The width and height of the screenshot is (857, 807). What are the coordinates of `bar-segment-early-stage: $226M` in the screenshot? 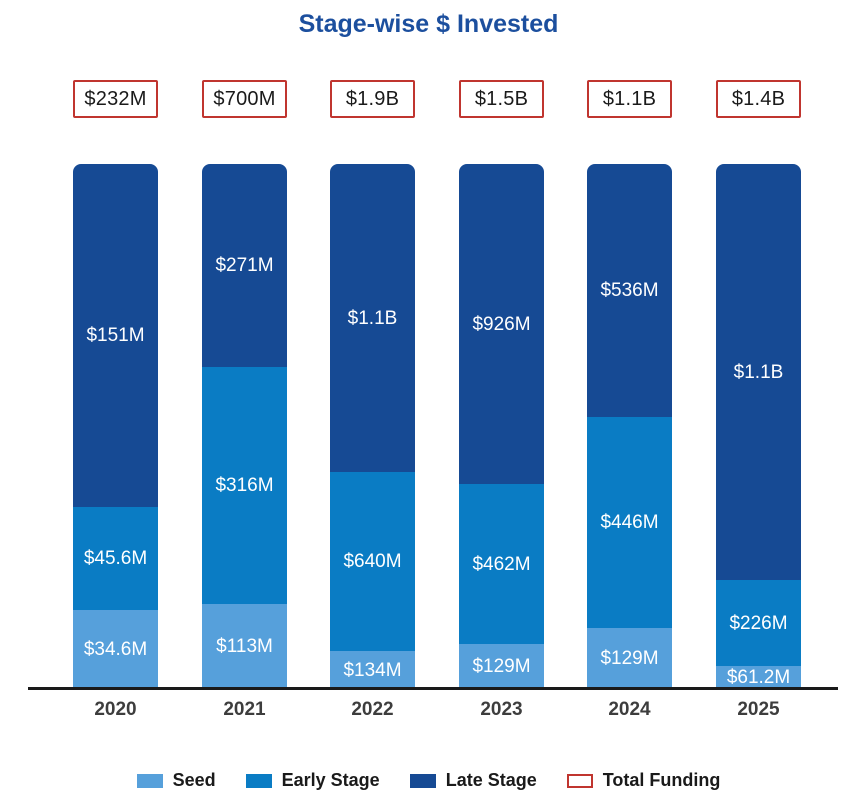 It's located at (758, 623).